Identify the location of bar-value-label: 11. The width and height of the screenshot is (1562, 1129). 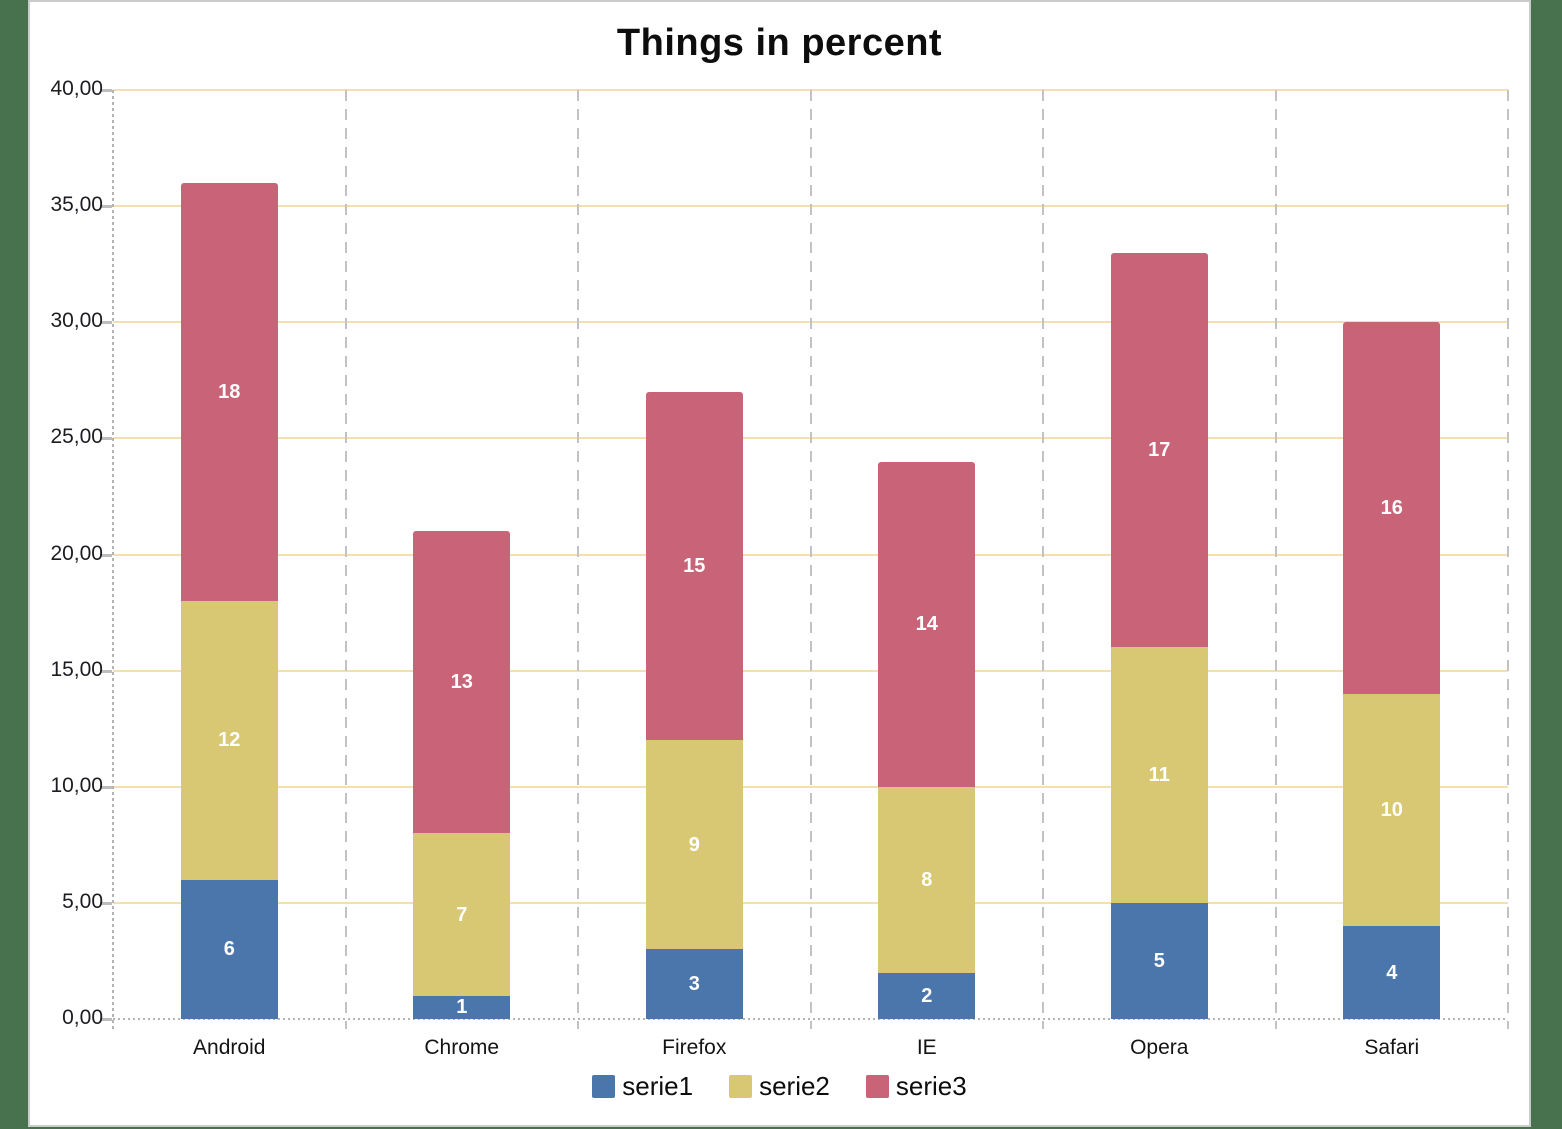
(1159, 775).